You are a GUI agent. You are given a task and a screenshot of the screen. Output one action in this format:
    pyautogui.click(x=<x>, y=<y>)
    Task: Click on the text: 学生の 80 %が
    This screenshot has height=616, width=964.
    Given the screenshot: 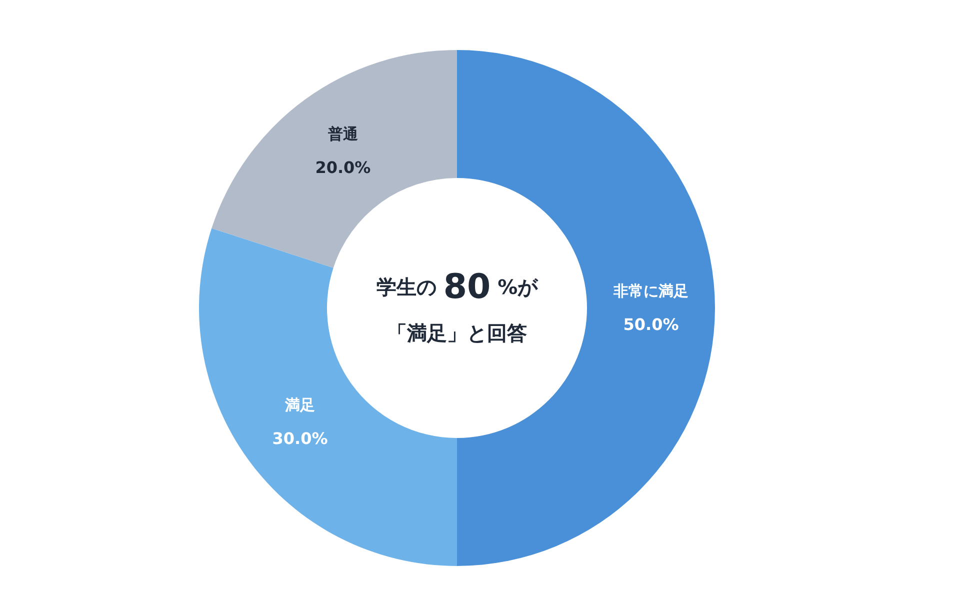 What is the action you would take?
    pyautogui.click(x=457, y=287)
    